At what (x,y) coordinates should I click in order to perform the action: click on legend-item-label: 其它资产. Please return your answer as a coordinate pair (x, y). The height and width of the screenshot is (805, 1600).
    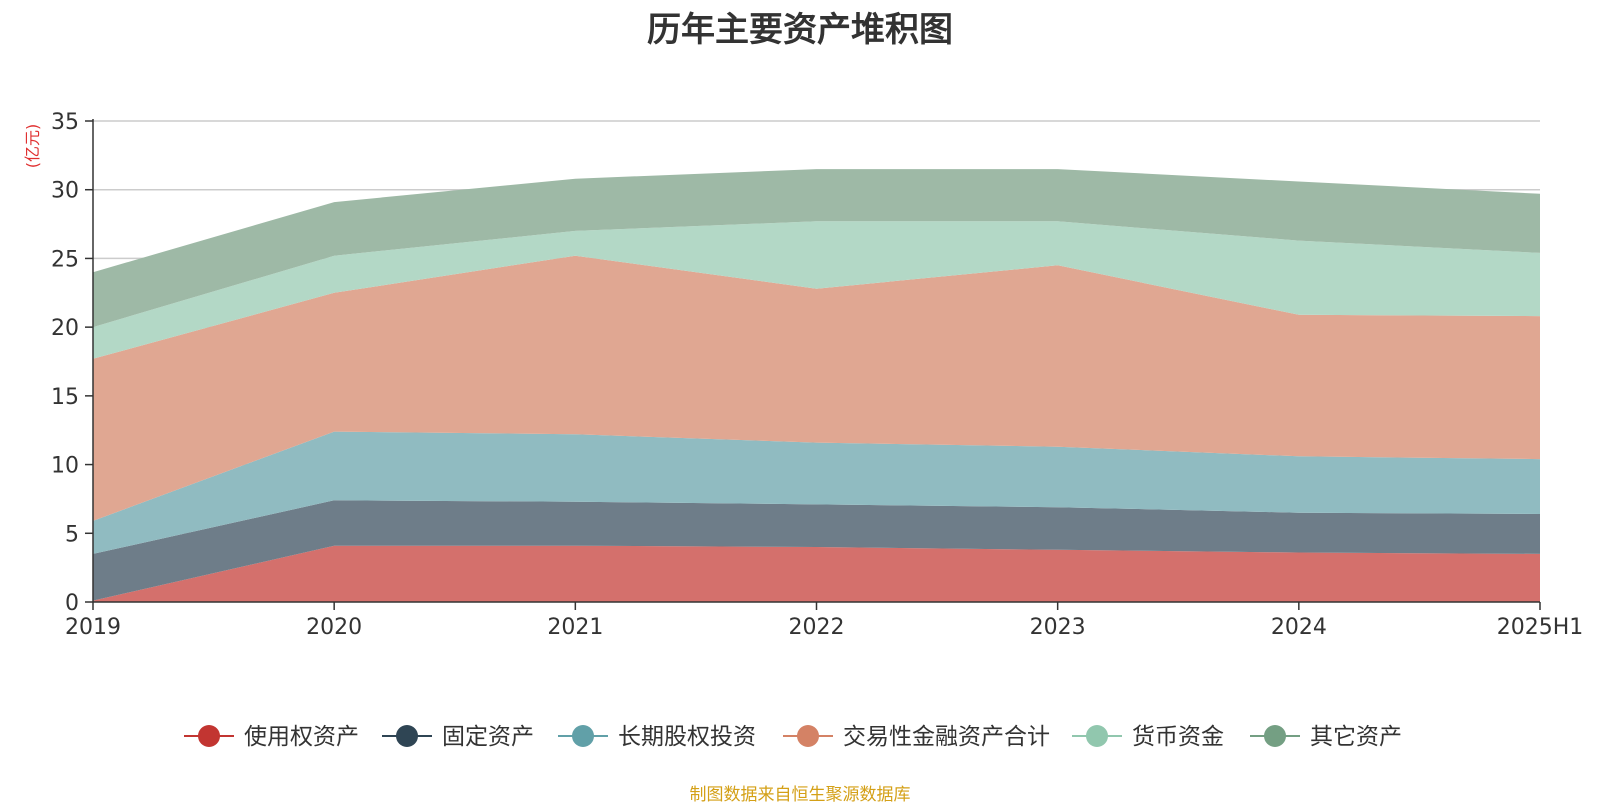
    Looking at the image, I should click on (1356, 737).